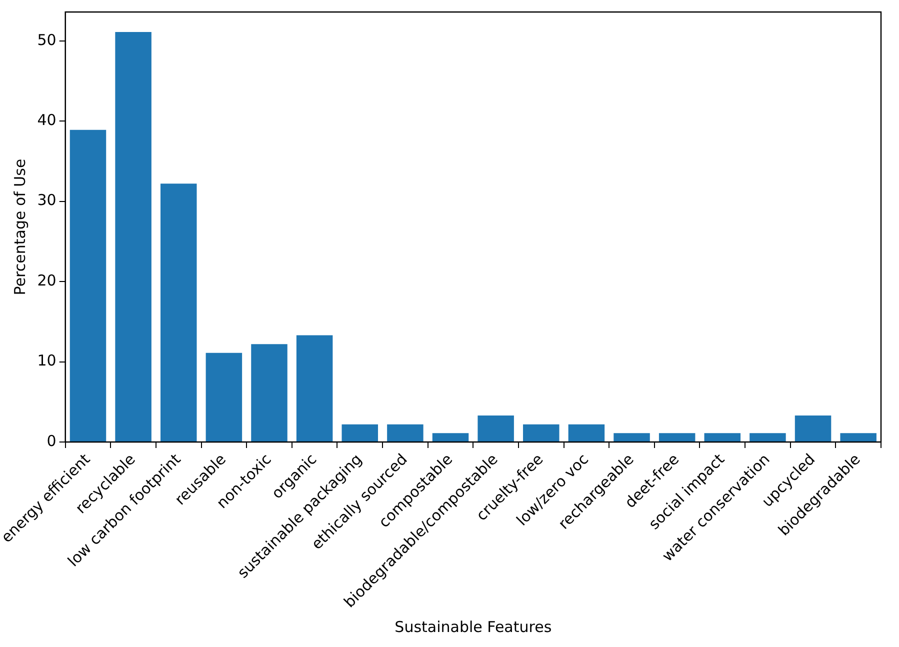  What do you see at coordinates (20, 227) in the screenshot?
I see `y-axis-title: Percentage of Use` at bounding box center [20, 227].